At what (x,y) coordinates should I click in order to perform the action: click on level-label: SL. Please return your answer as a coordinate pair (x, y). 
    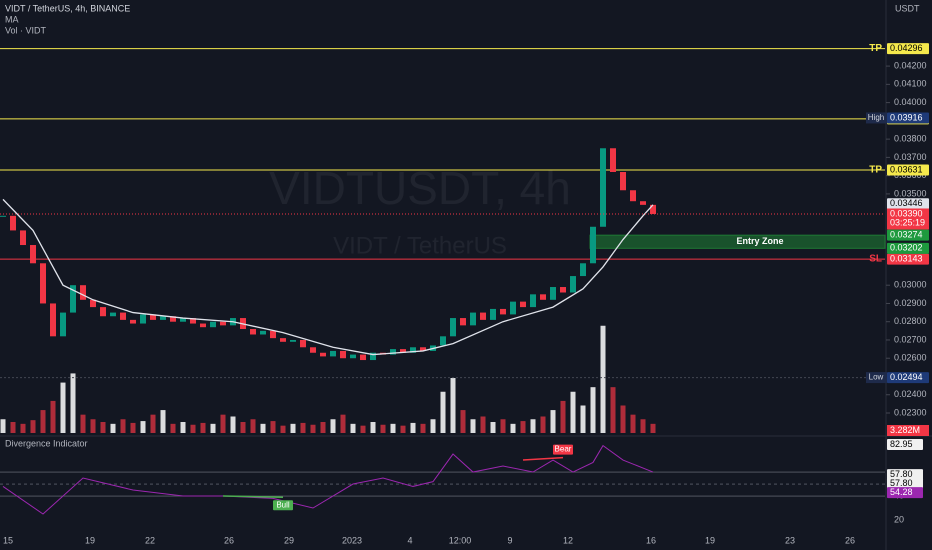
    Looking at the image, I should click on (875, 259).